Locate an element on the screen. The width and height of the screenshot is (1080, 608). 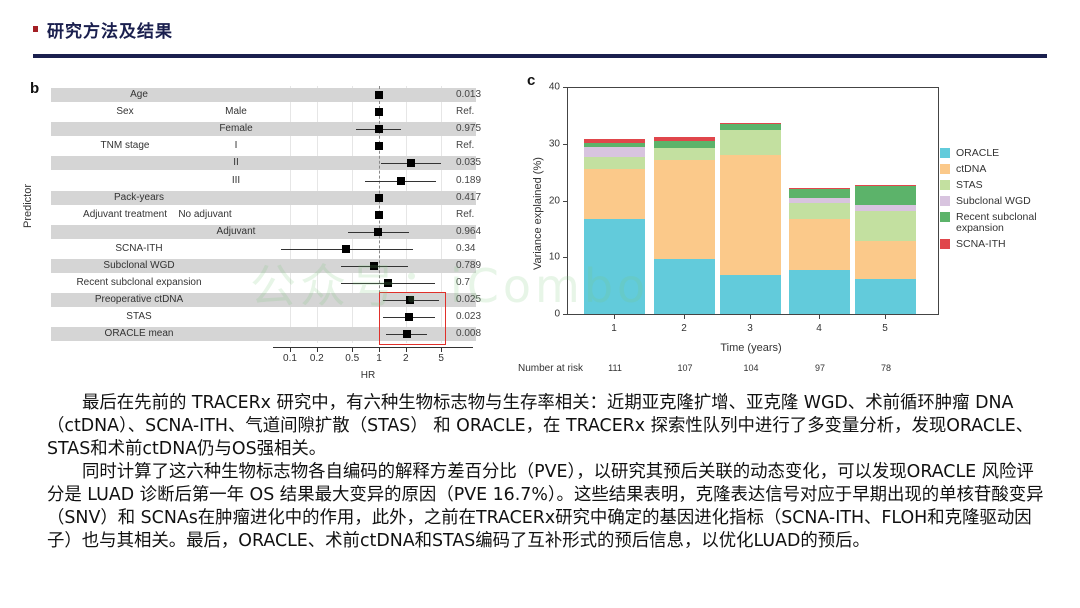
legend-item: Recent subclonal expansion is located at coordinates (1003, 223).